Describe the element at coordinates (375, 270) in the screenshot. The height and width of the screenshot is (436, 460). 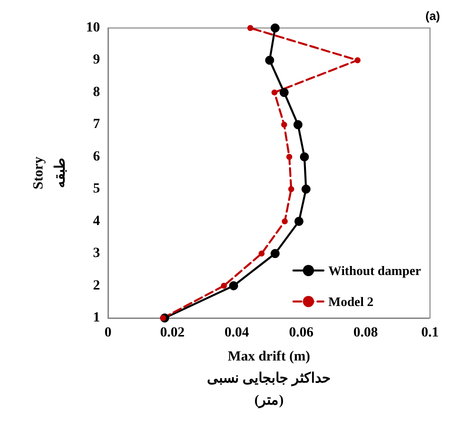
I see `legend-label: Without damper` at that location.